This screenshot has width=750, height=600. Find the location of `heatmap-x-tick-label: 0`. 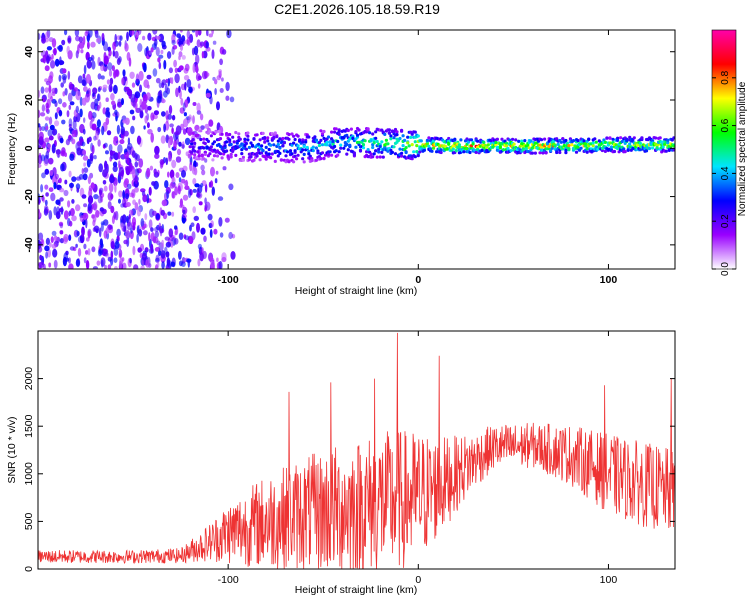

heatmap-x-tick-label: 0 is located at coordinates (418, 280).